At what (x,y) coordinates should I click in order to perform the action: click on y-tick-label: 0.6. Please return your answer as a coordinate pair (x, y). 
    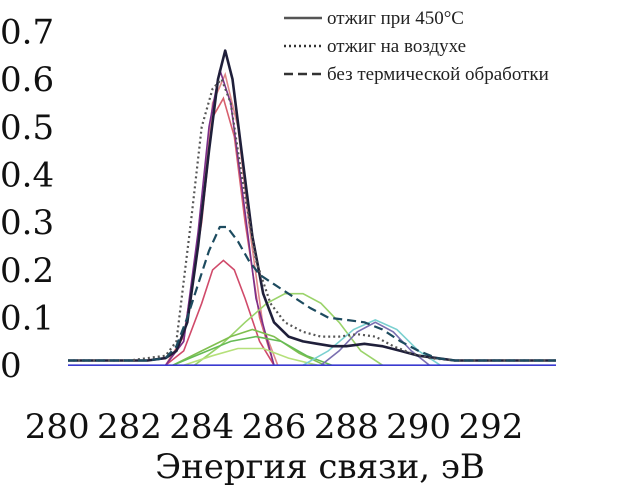
    Looking at the image, I should click on (27, 80).